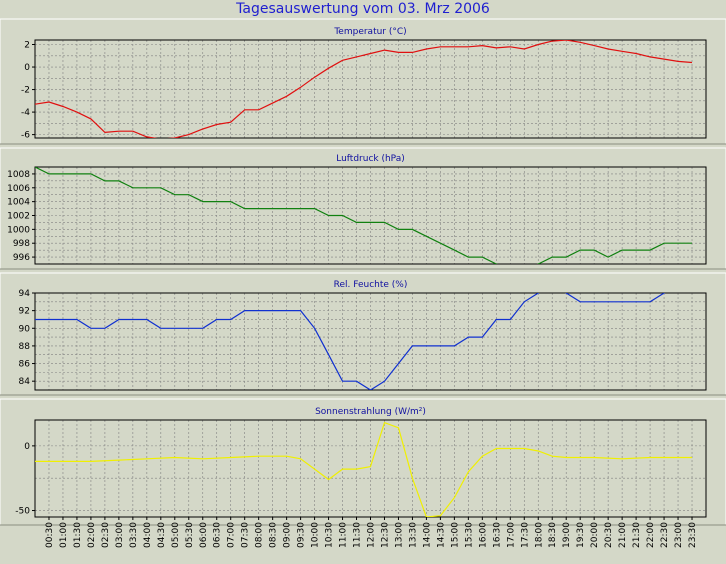 The width and height of the screenshot is (726, 564). Describe the element at coordinates (25, 382) in the screenshot. I see `y-tick-label: 84` at that location.